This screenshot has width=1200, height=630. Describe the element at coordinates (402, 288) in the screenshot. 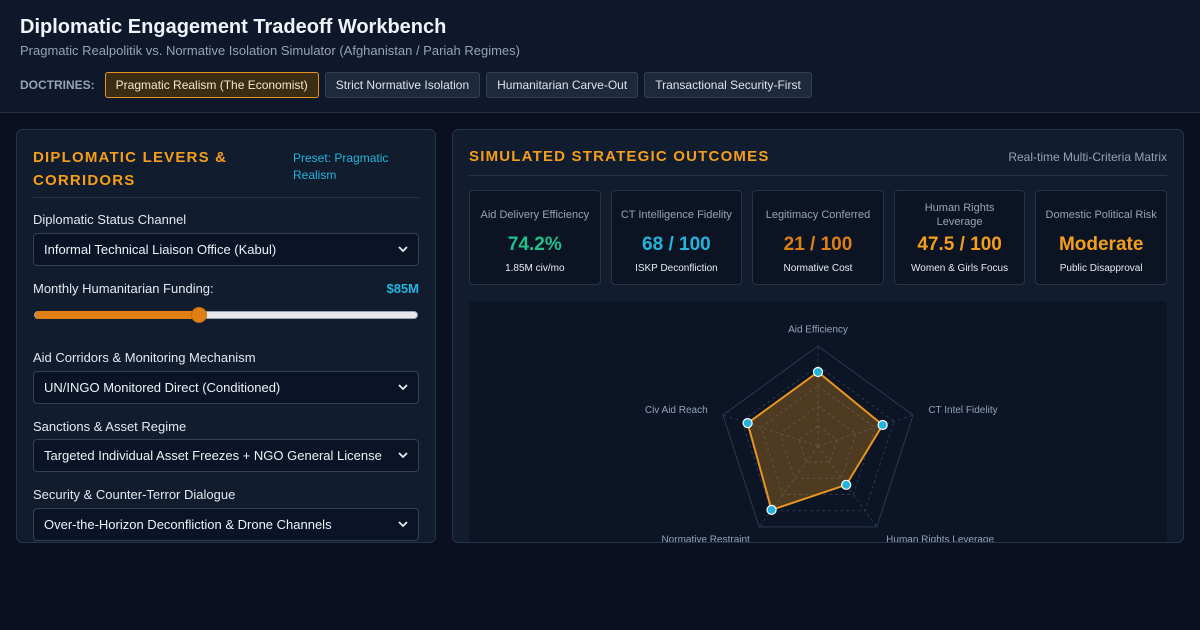

I see `funding-value: $85M` at that location.